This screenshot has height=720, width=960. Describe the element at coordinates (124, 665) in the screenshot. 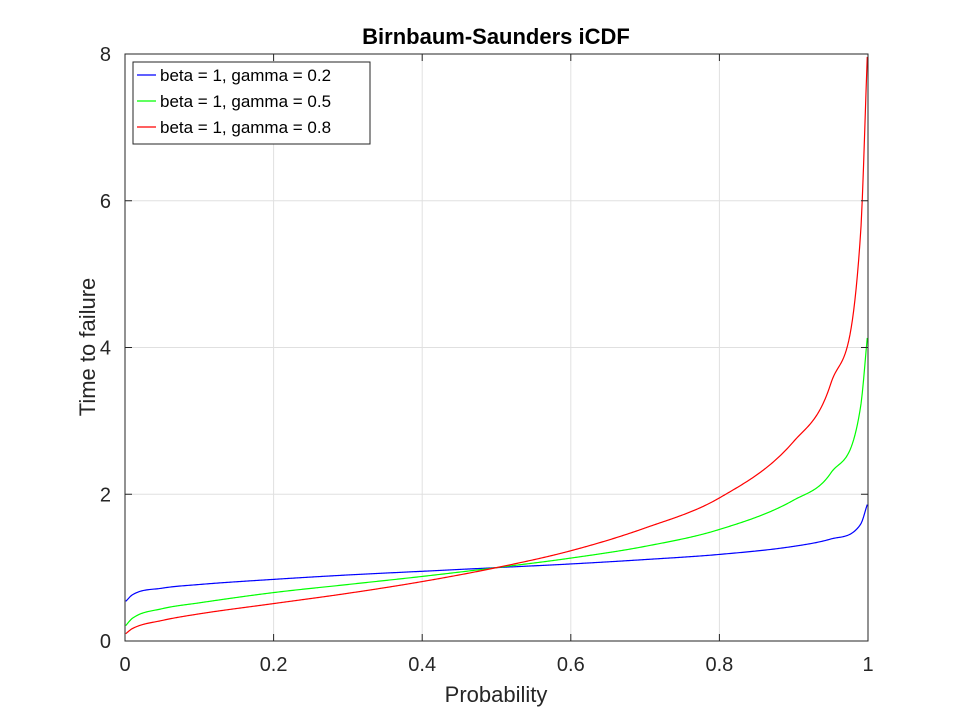

I see `x-tick-label: 0` at that location.